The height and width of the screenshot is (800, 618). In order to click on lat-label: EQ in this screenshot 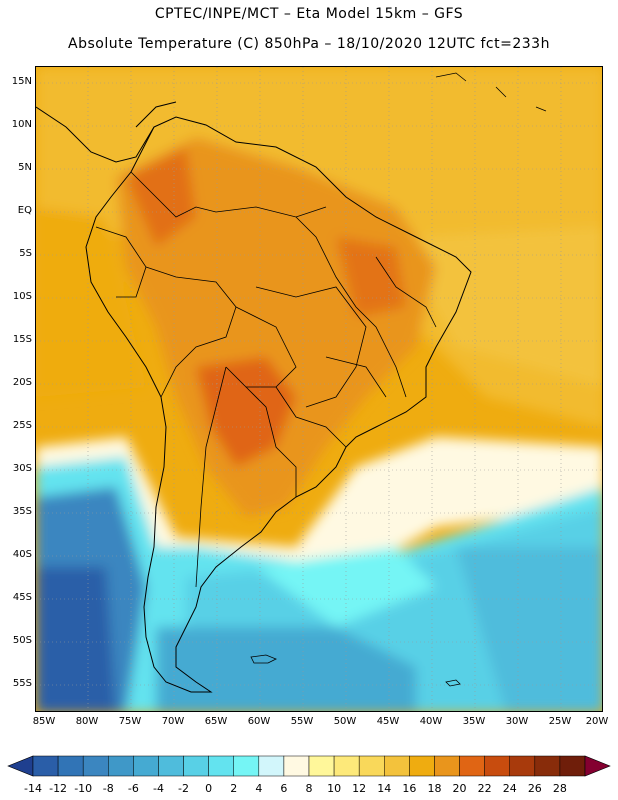, I will do `click(24, 210)`.